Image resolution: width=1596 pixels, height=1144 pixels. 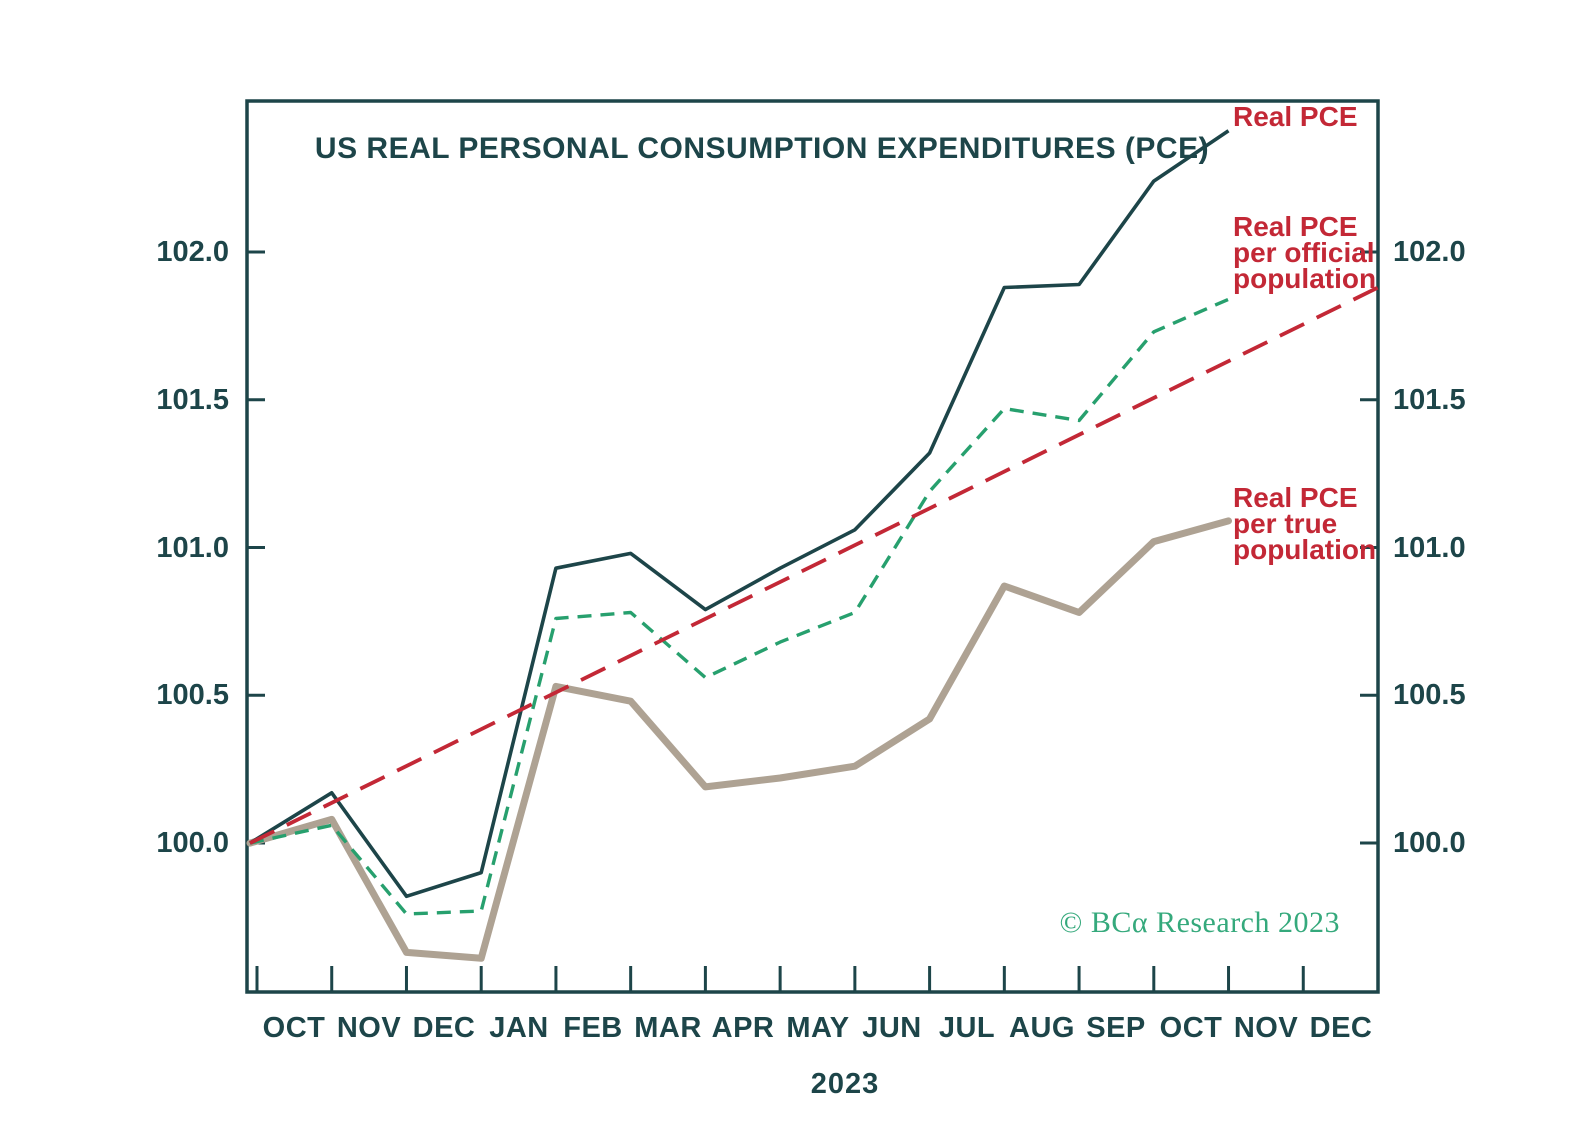 I want to click on y-axis-label-left: 101.0, so click(x=192, y=548).